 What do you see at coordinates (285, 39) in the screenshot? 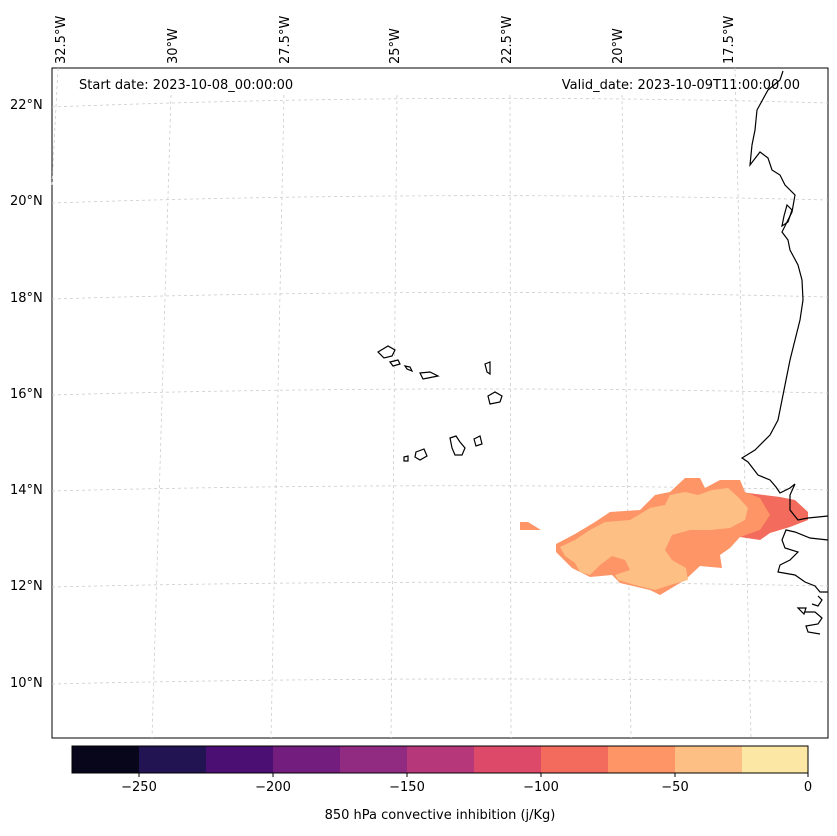
I see `longitude-label: 27.5°W` at bounding box center [285, 39].